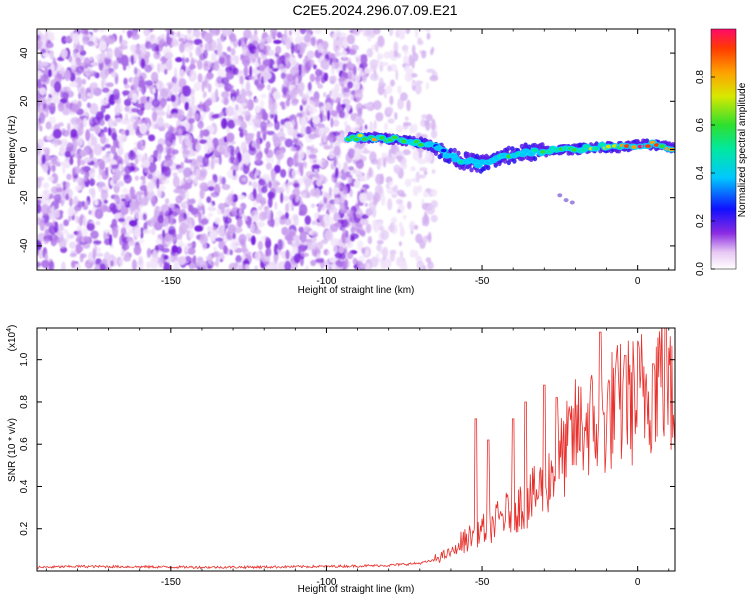 The width and height of the screenshot is (750, 600). What do you see at coordinates (560, 195) in the screenshot?
I see `signal-tail` at bounding box center [560, 195].